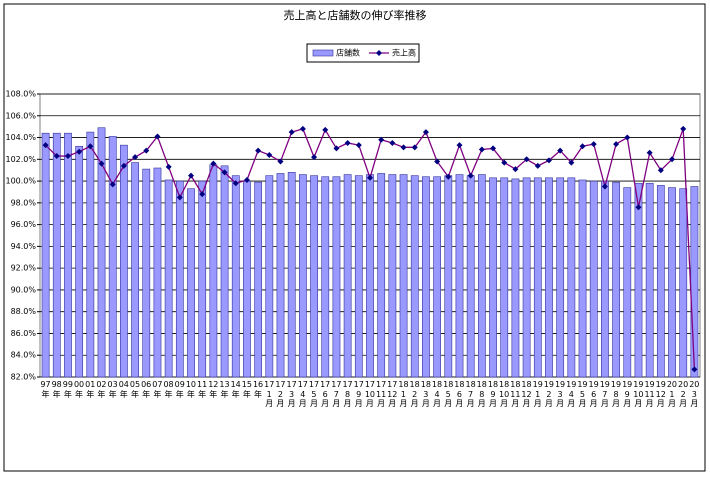 The width and height of the screenshot is (710, 477). I want to click on x-tick-label: 18 3 月, so click(425, 394).